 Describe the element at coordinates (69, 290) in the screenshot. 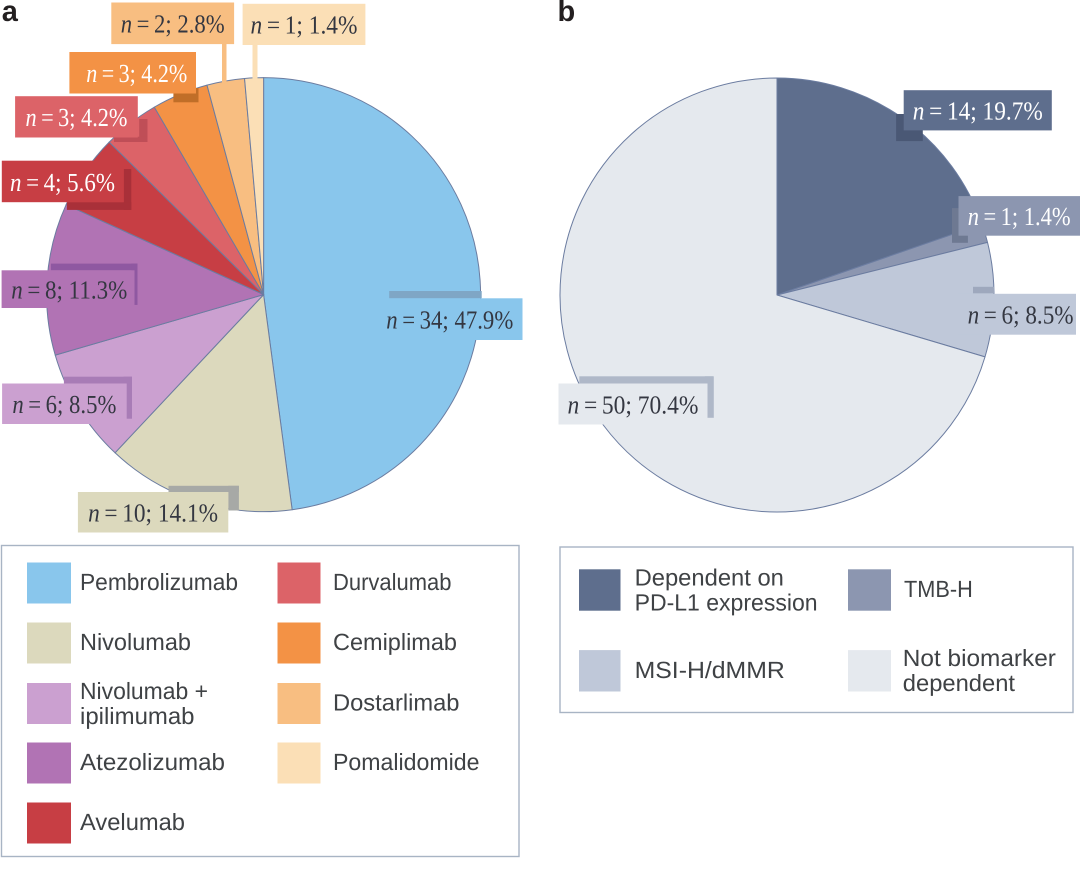

I see `svg-text: n = 8; 11.3%` at that location.